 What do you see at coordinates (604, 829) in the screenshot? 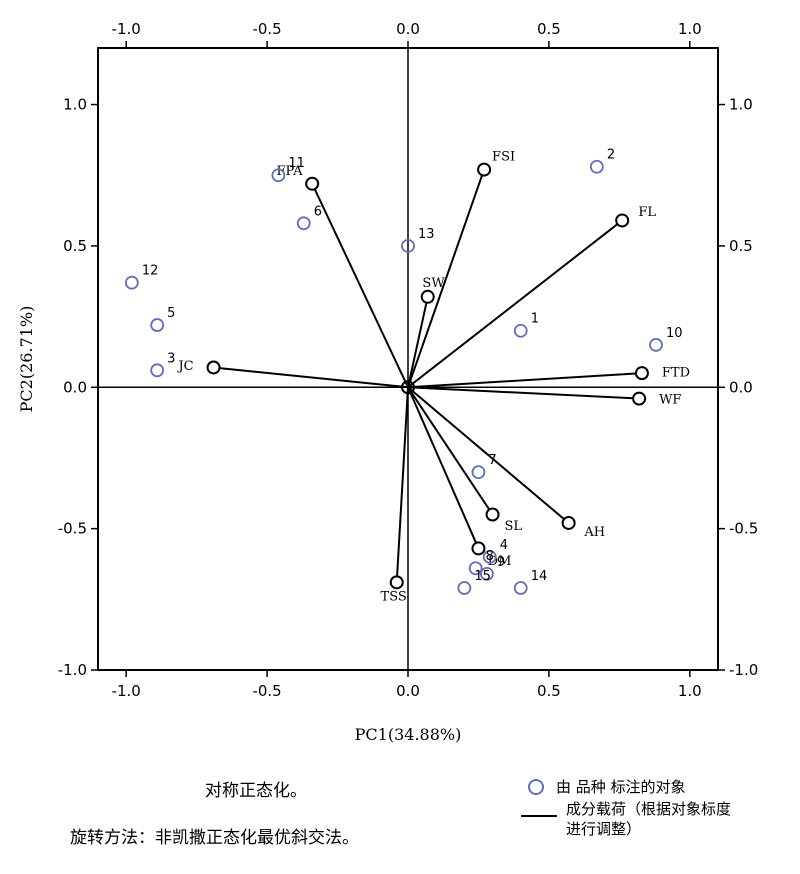
I see `legend-loadings-label-cont: 进行调整）` at bounding box center [604, 829].